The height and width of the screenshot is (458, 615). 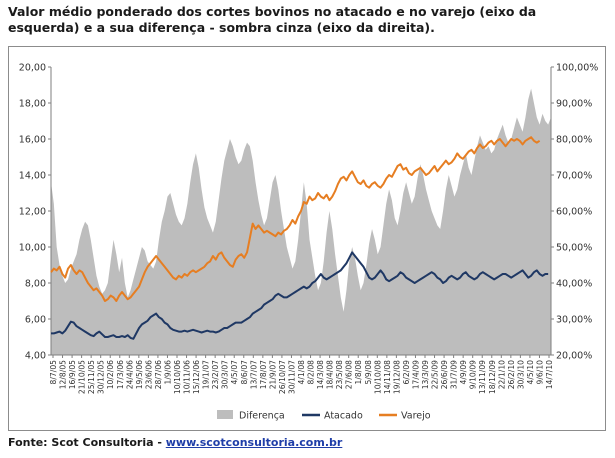 What do you see at coordinates (35, 284) in the screenshot?
I see `y-left-tick-label: 8,00` at bounding box center [35, 284].